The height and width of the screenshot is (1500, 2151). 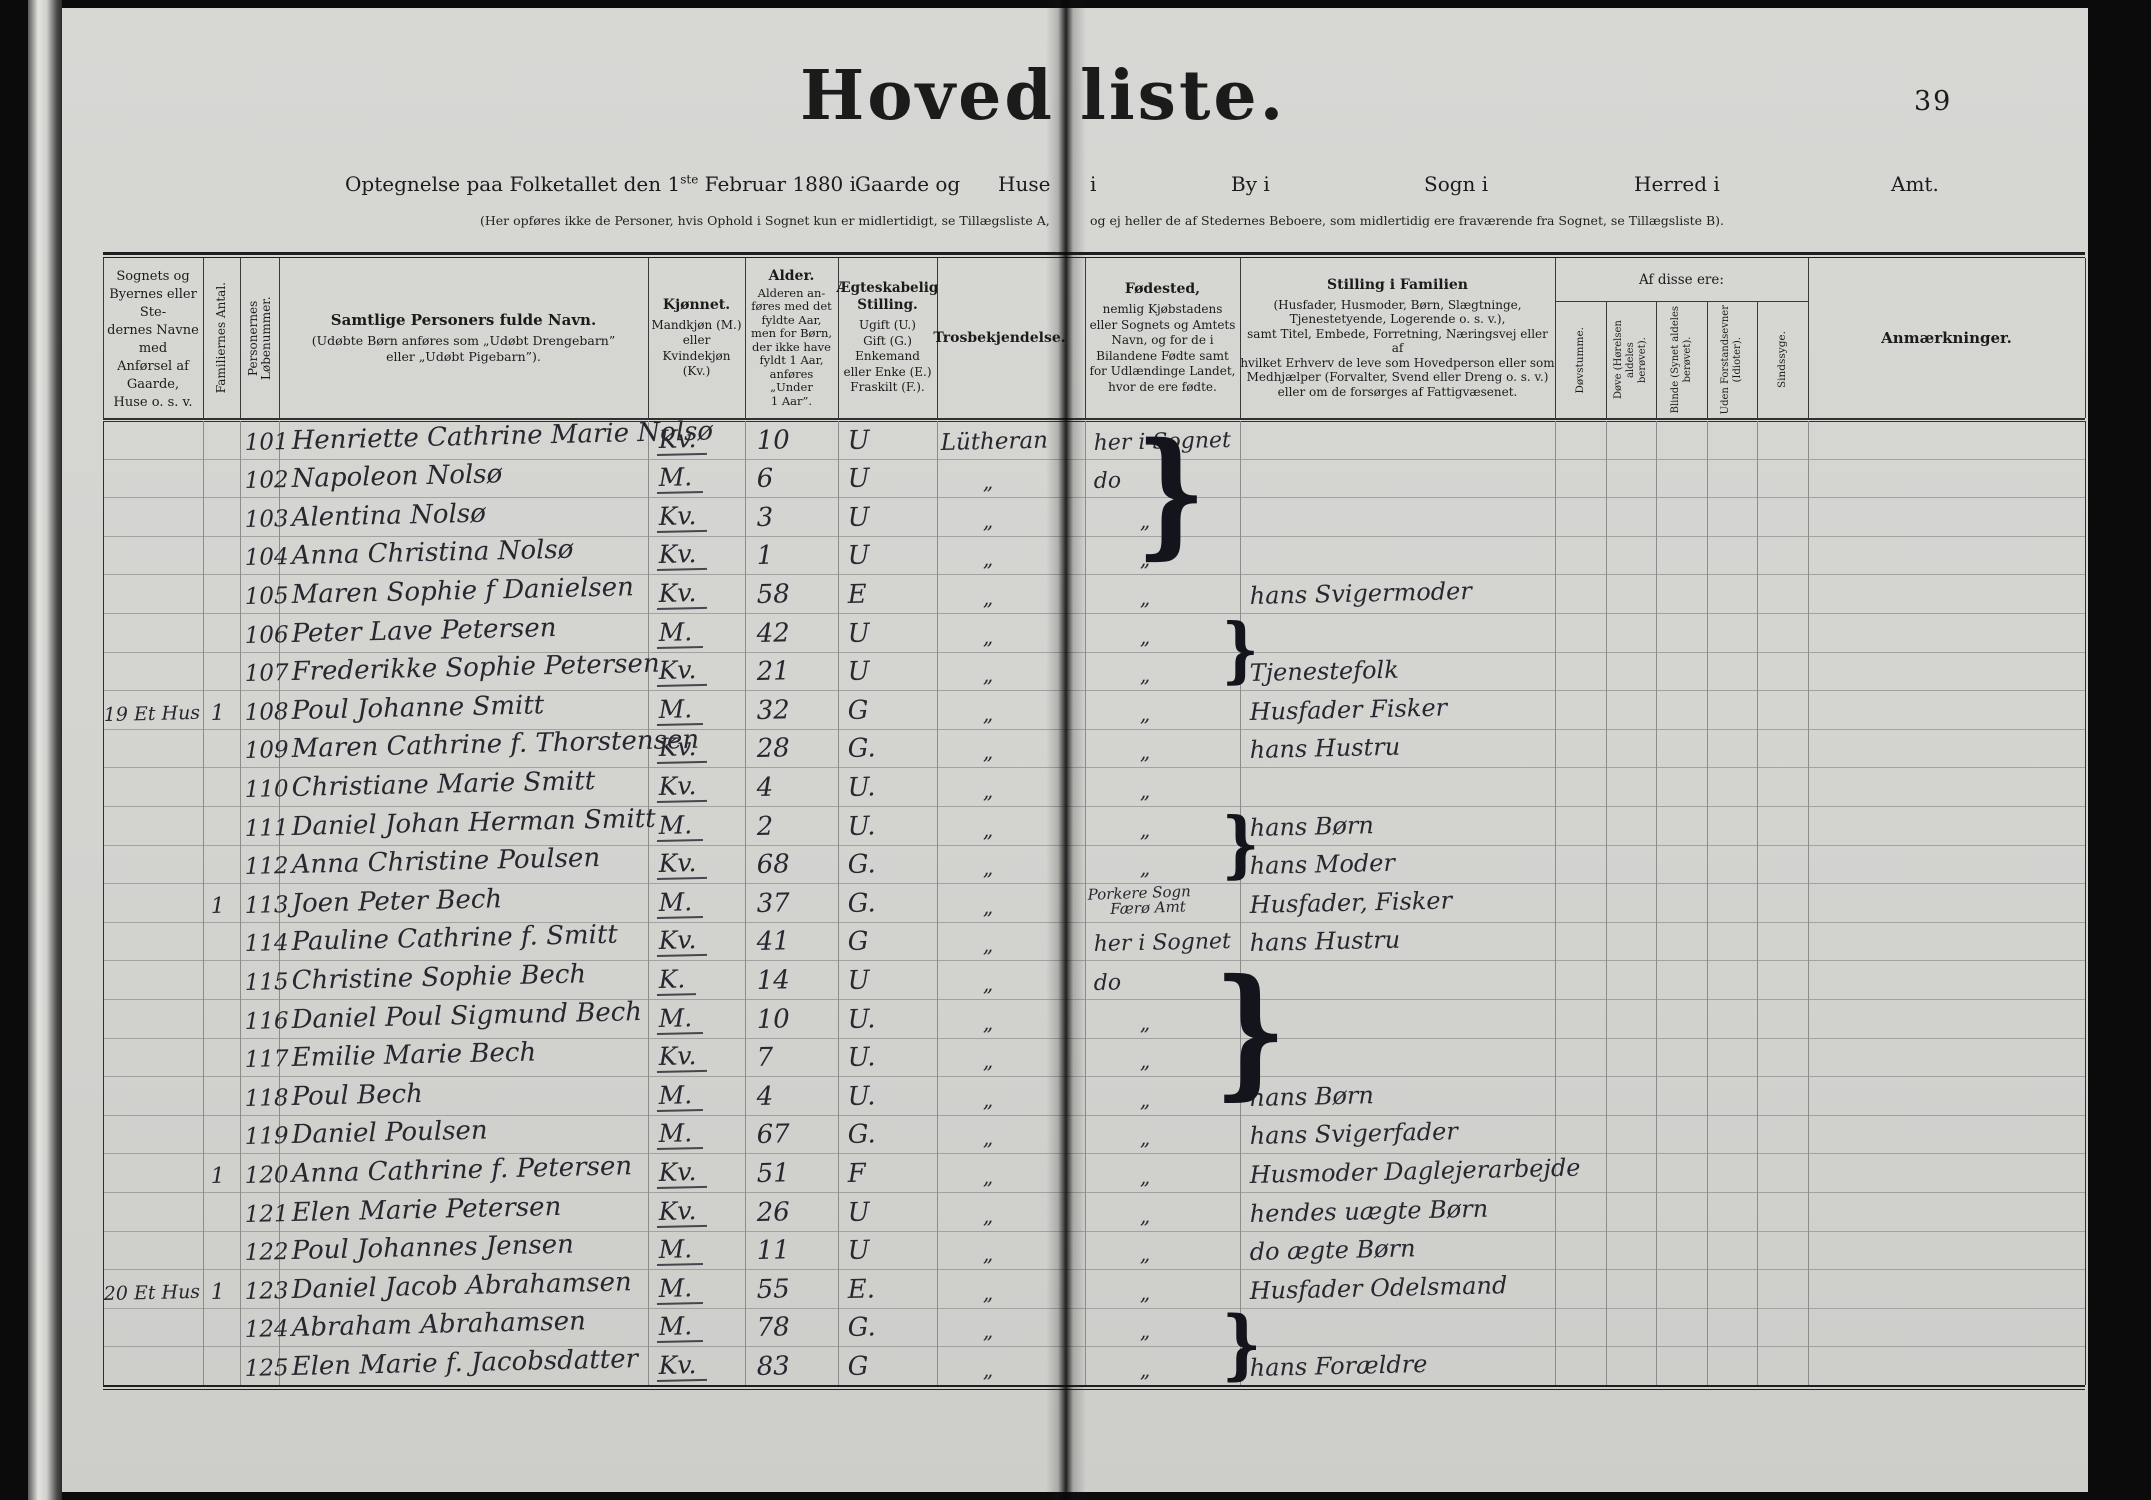 I want to click on cell-nr: 108, so click(x=266, y=712).